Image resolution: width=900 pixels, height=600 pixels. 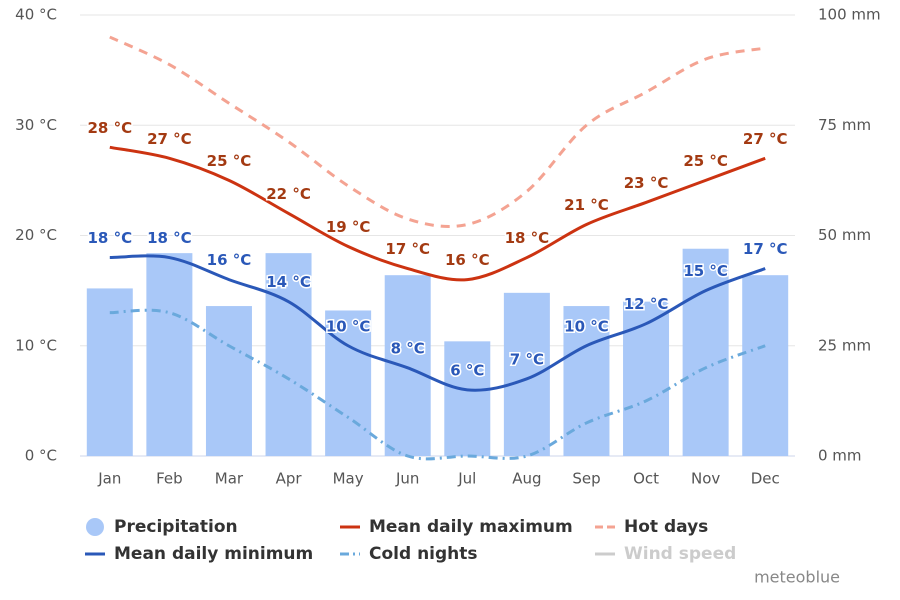 I want to click on legend-label: Mean daily minimum, so click(x=213, y=554).